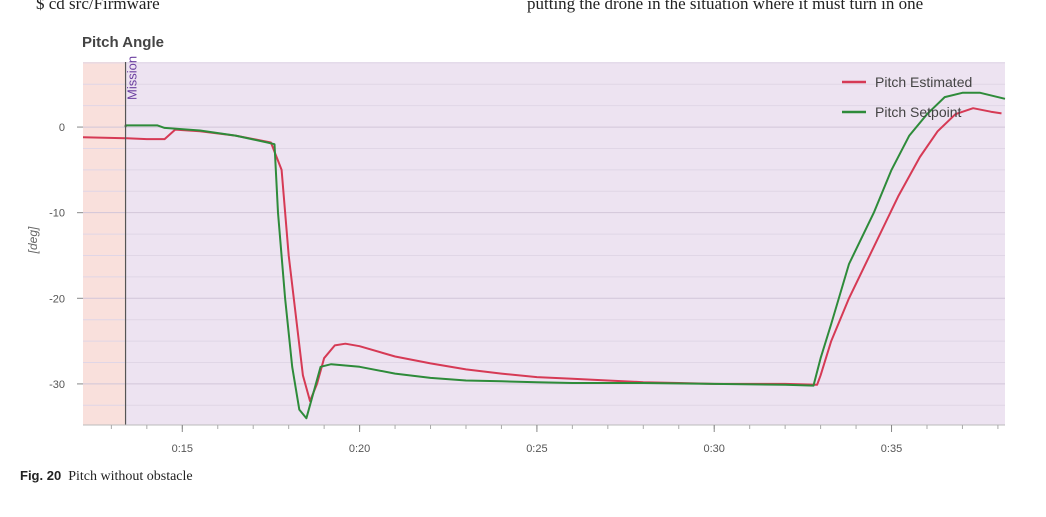 The image size is (1046, 517). Describe the element at coordinates (918, 112) in the screenshot. I see `legend-label-pitch-setpoint: Pitch Setpoint` at that location.